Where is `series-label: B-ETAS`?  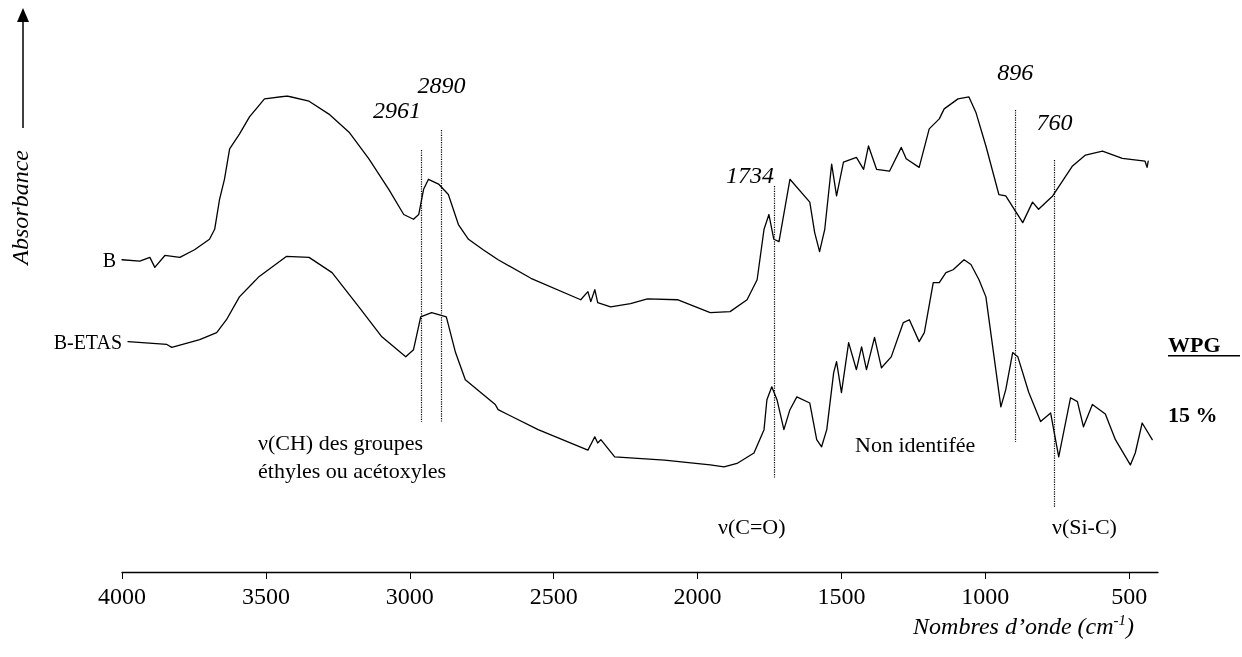
series-label: B-ETAS is located at coordinates (88, 341).